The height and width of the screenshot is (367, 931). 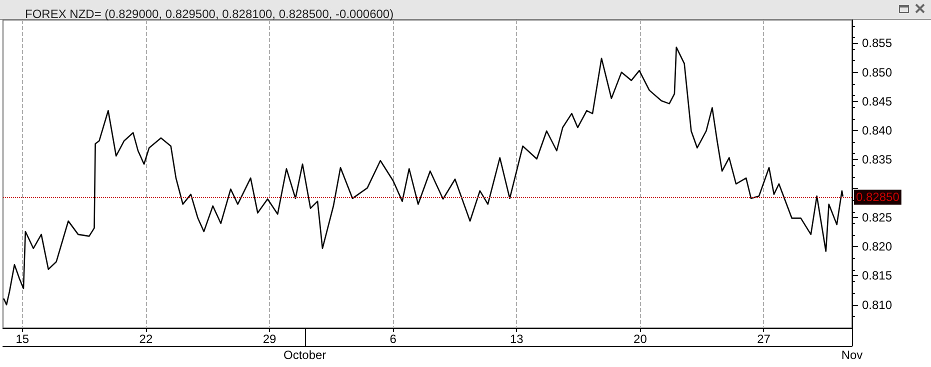 What do you see at coordinates (641, 339) in the screenshot?
I see `x-tick-label: 20` at bounding box center [641, 339].